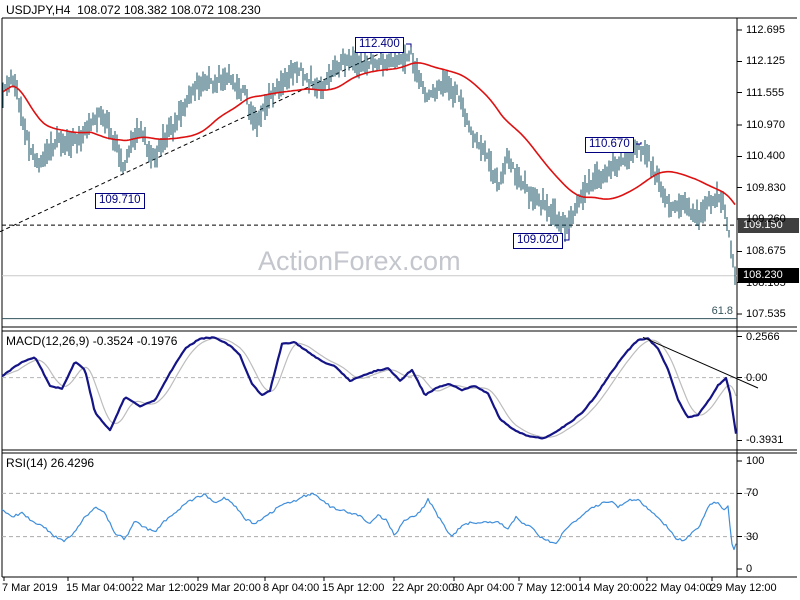 This screenshot has height=600, width=800. What do you see at coordinates (700, 362) in the screenshot?
I see `macd-trendline` at bounding box center [700, 362].